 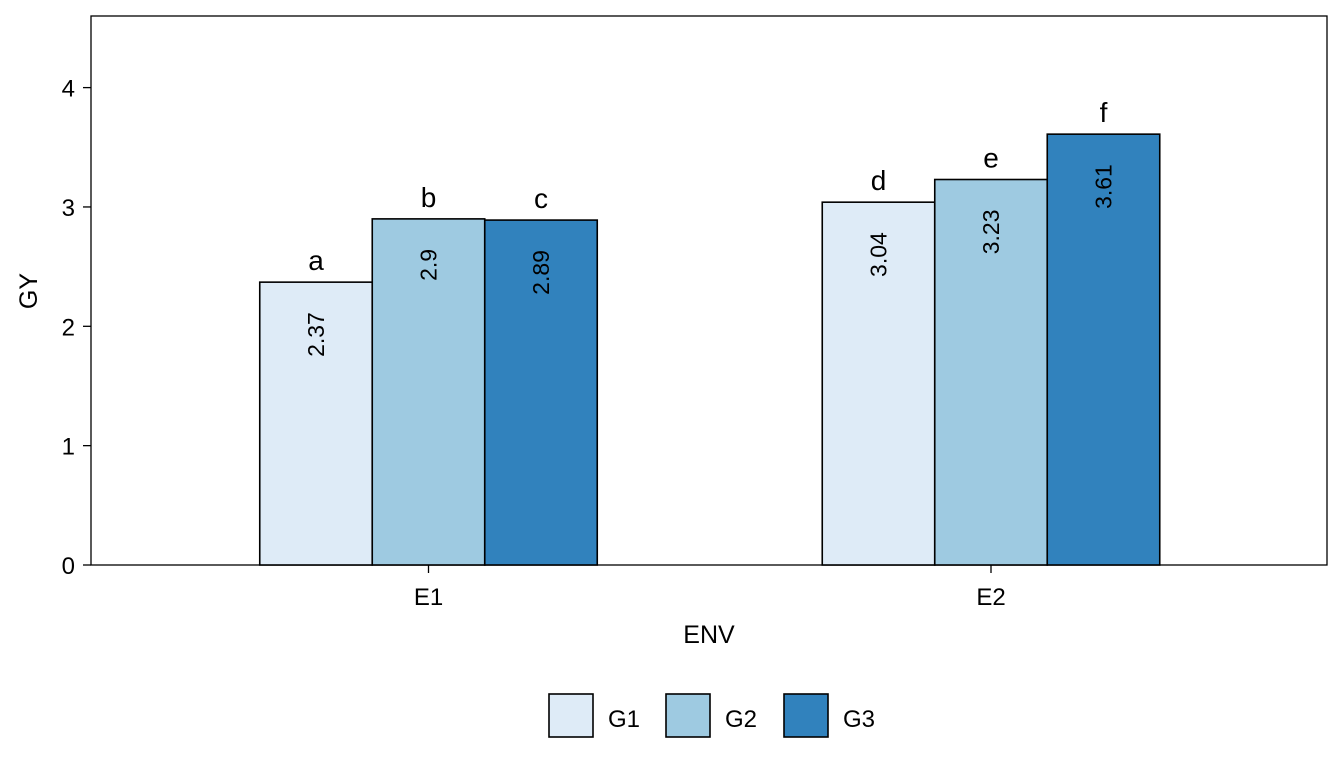 I want to click on y-tick-label: 2, so click(x=68, y=327).